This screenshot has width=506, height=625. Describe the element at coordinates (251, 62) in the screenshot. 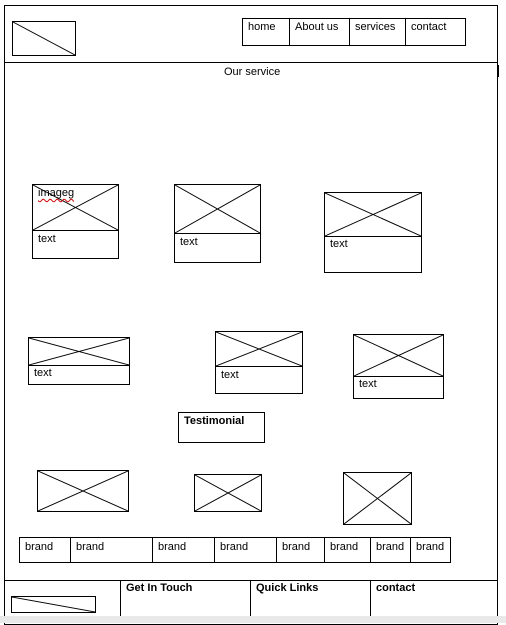

I see `header-divider` at that location.